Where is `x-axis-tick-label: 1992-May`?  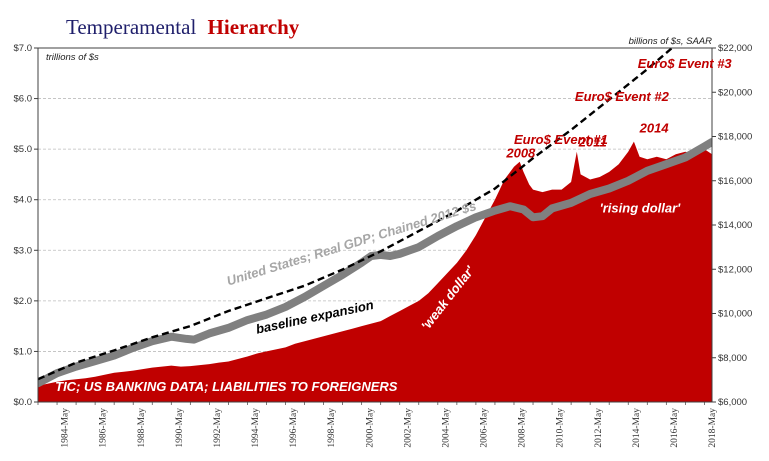 x-axis-tick-label: 1992-May is located at coordinates (218, 428).